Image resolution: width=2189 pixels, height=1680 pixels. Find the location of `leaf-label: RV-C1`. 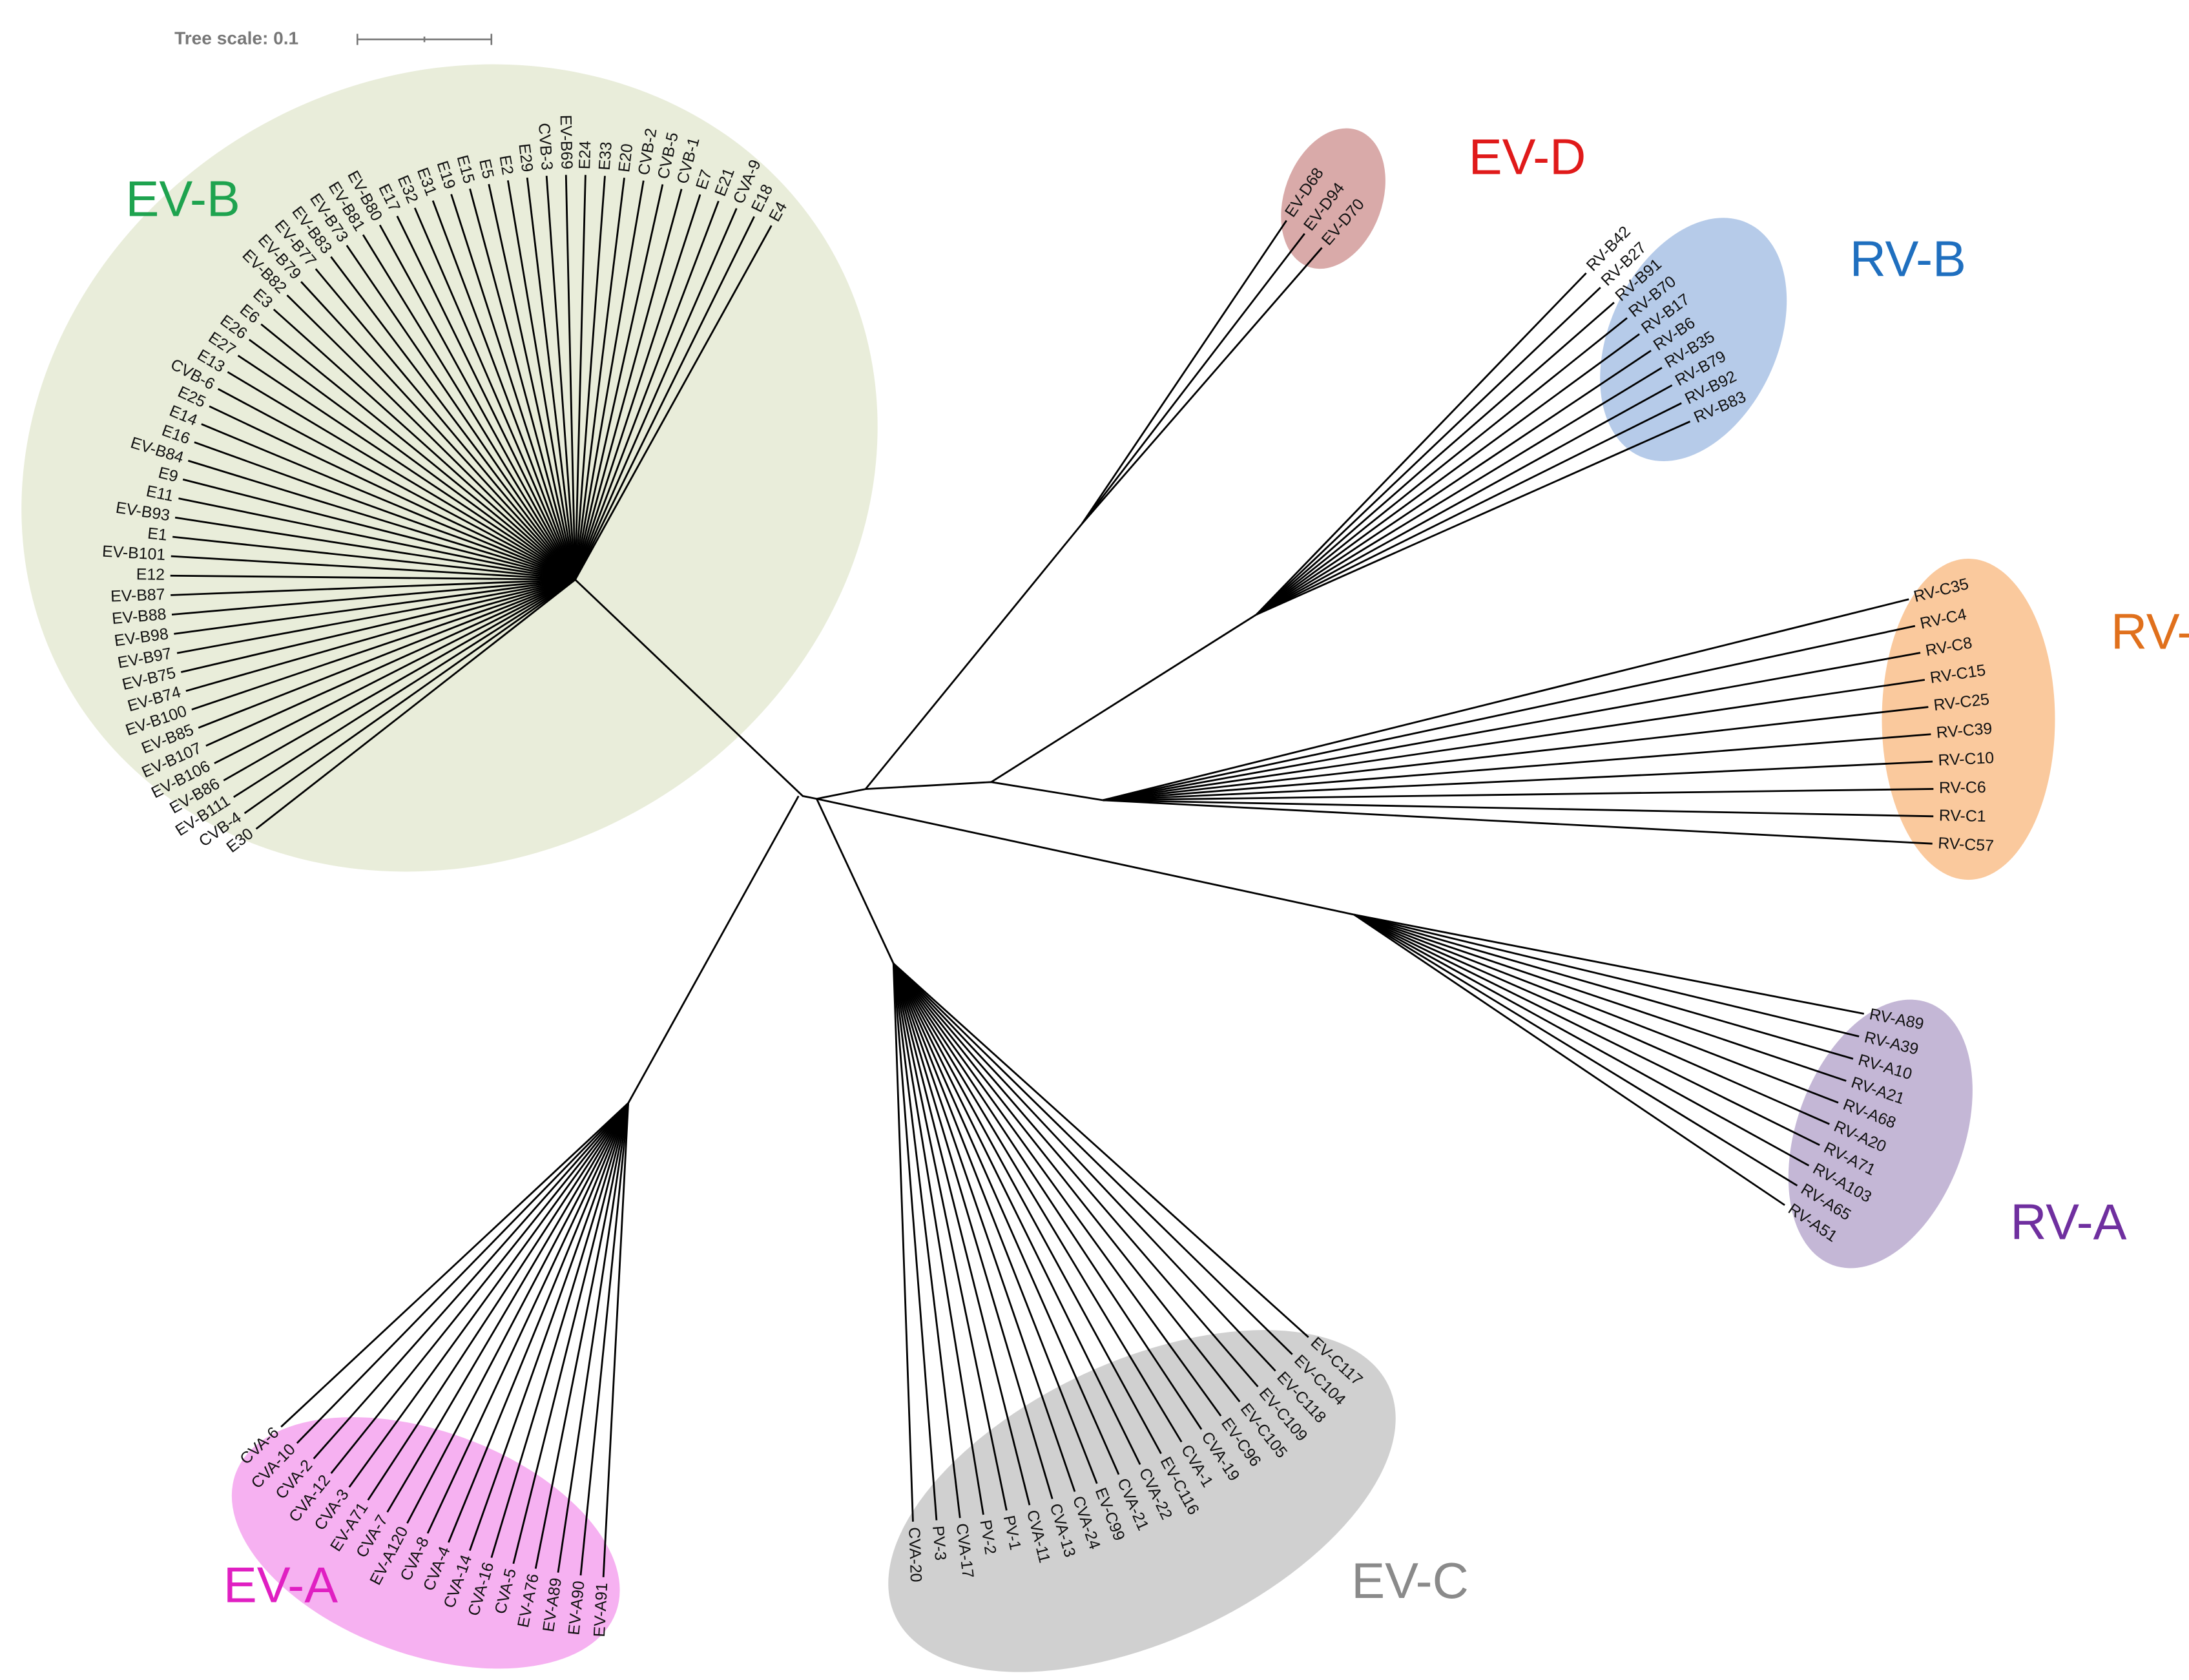

leaf-label: RV-C1 is located at coordinates (1963, 816).